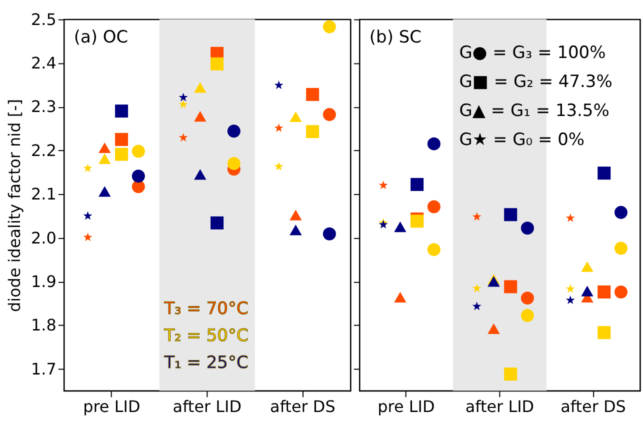 The image size is (643, 433). I want to click on y-tick-label: 2.4, so click(43, 62).